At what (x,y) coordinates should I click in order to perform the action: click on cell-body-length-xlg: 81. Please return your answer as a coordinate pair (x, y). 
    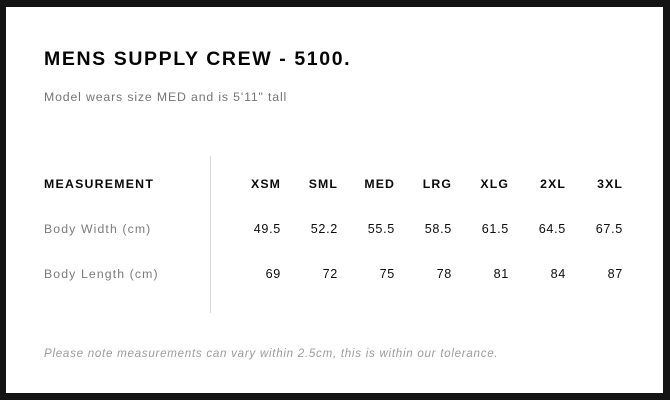
    Looking at the image, I should click on (501, 274).